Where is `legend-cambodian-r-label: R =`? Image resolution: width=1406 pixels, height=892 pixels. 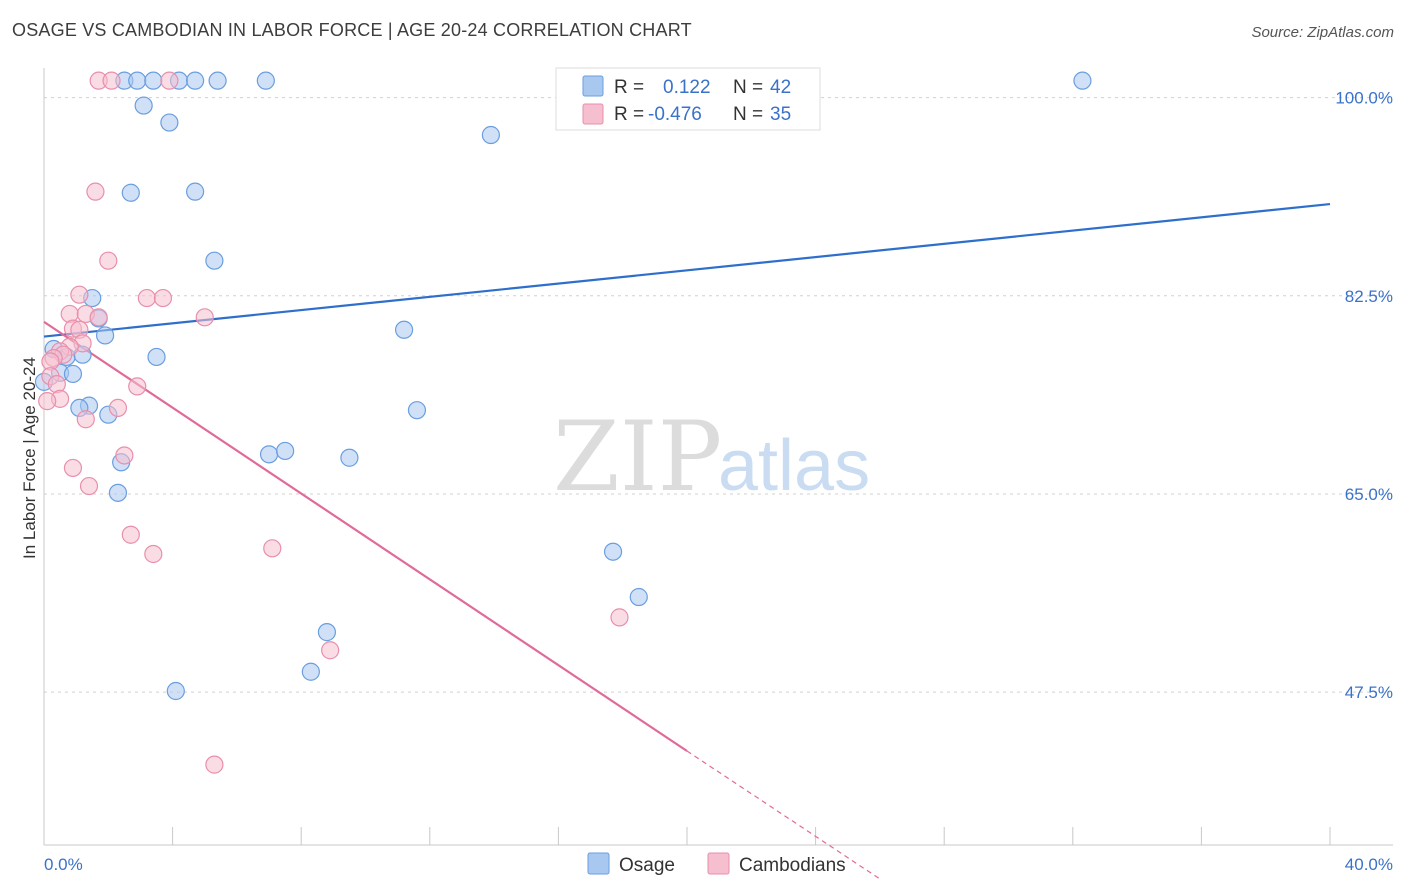 legend-cambodian-r-label: R = is located at coordinates (629, 114).